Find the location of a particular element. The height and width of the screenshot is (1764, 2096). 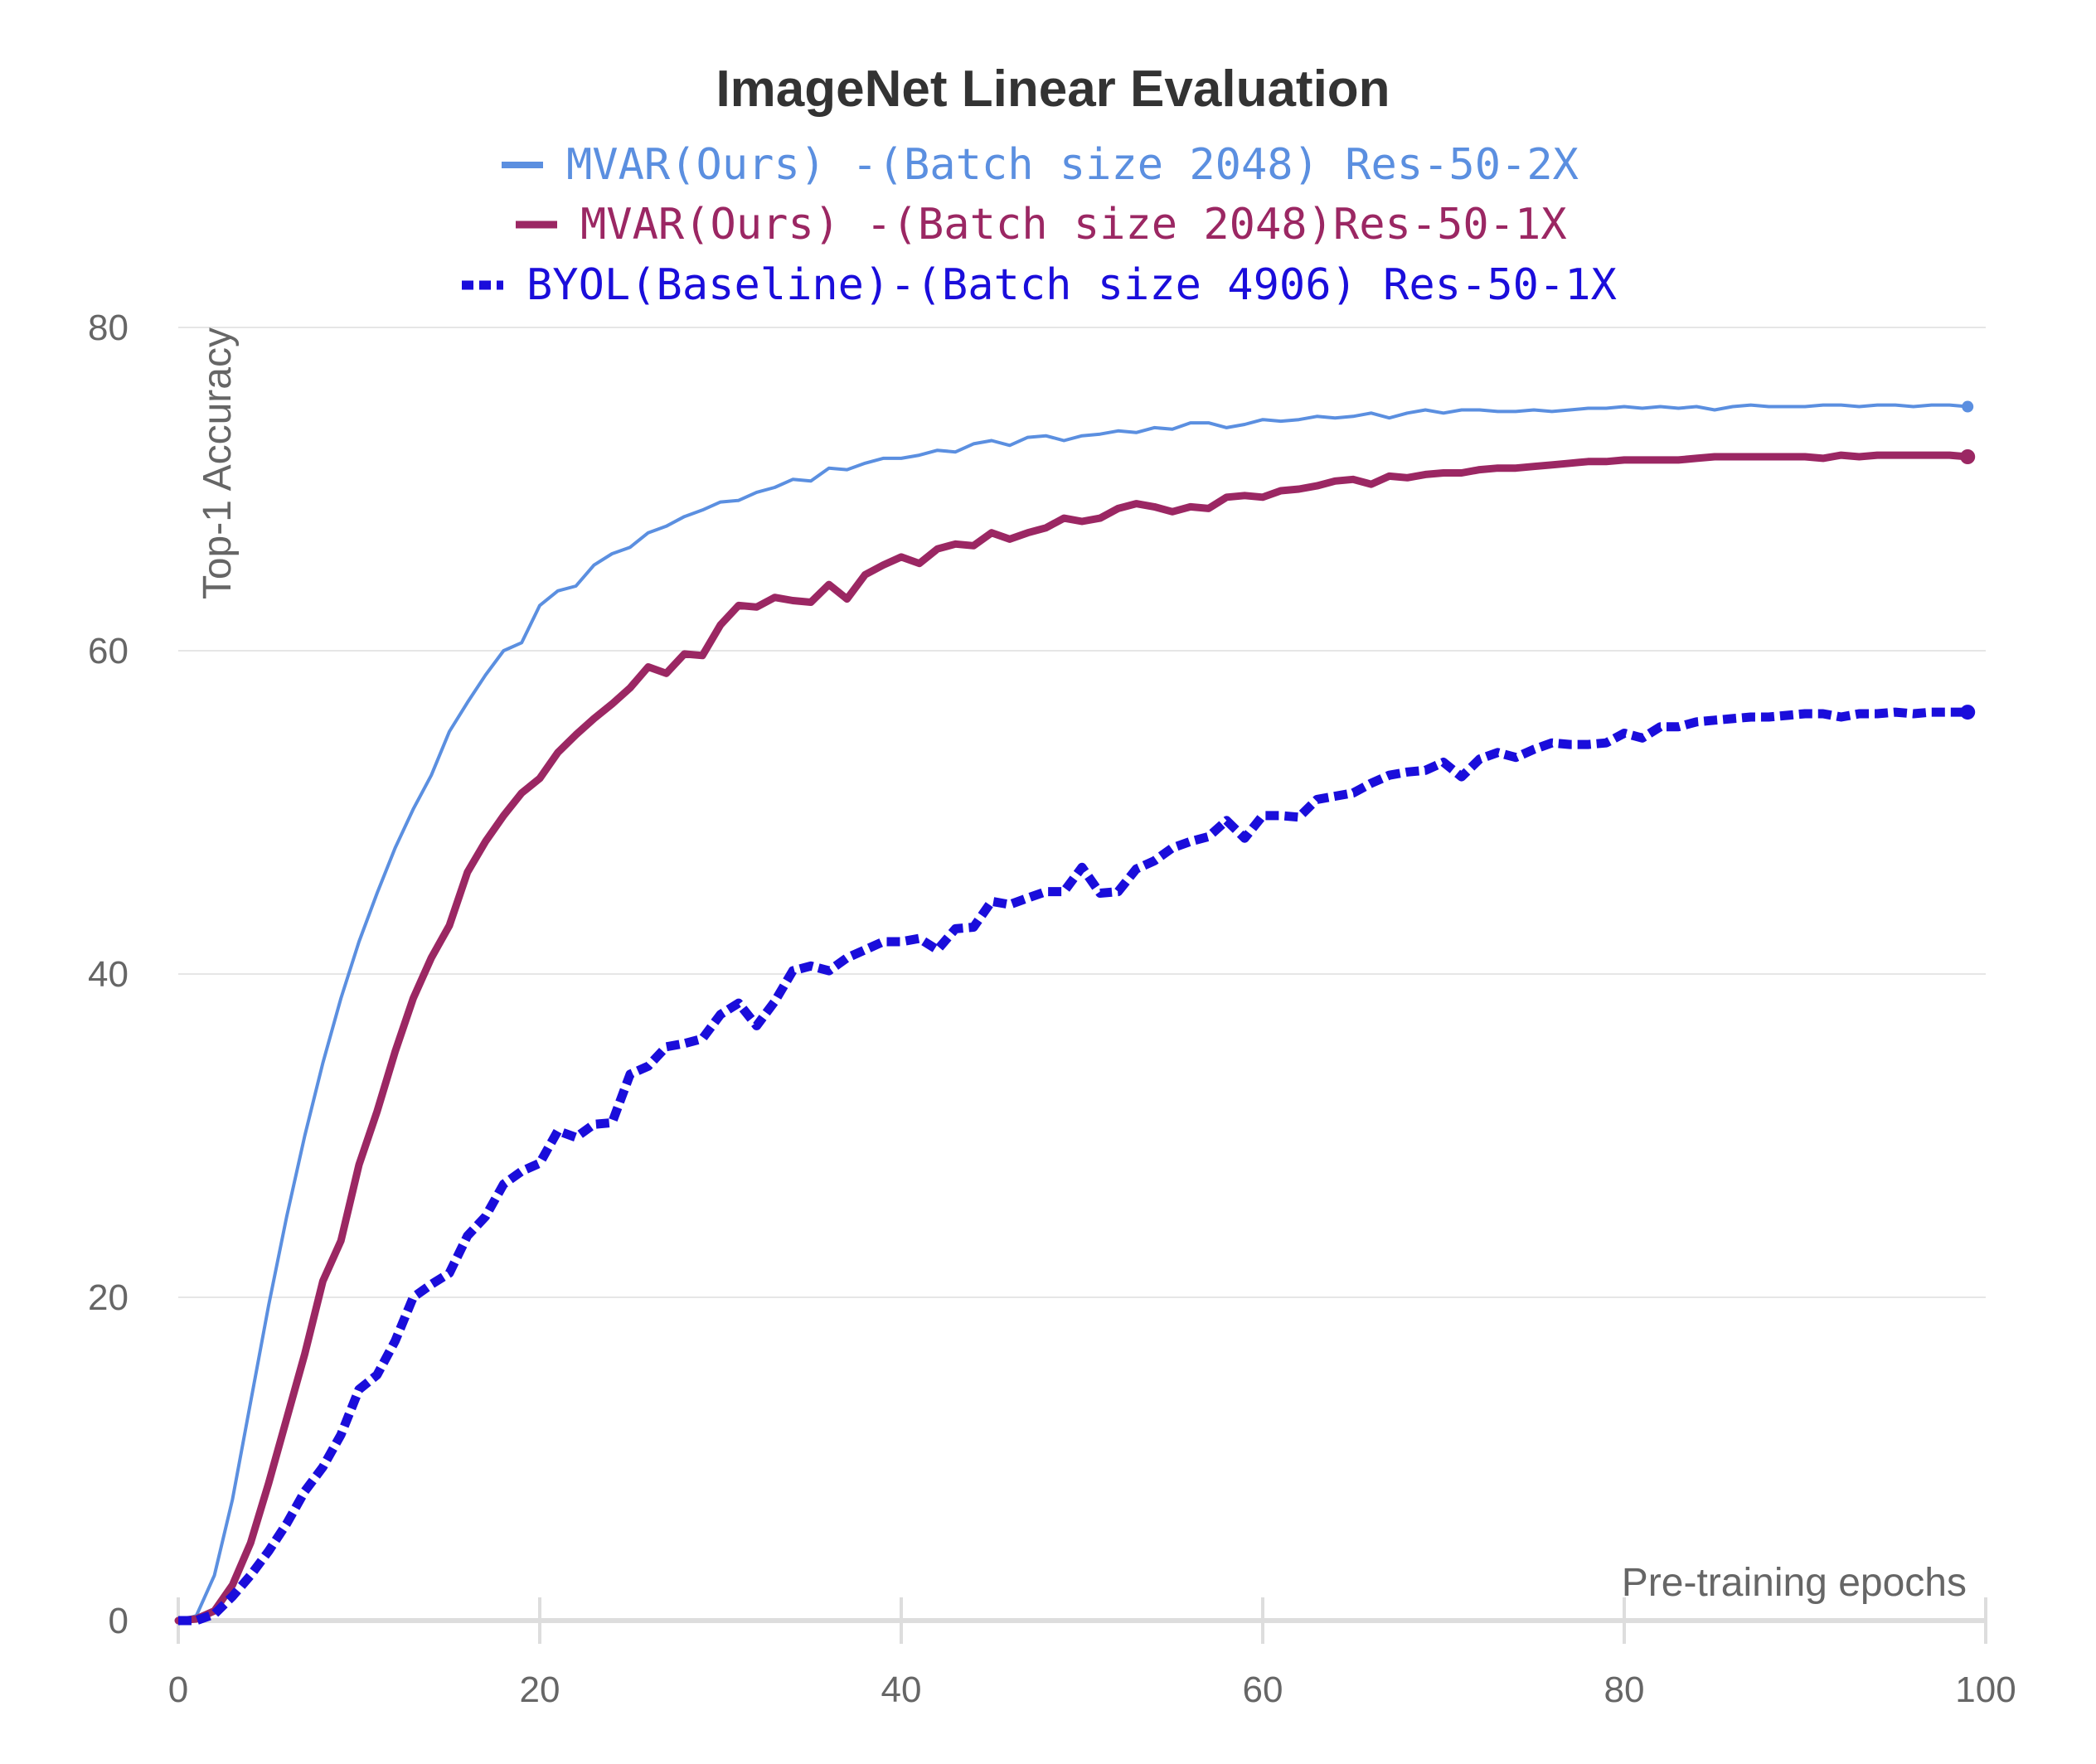

x-tick-label-40: 40 is located at coordinates (901, 1690).